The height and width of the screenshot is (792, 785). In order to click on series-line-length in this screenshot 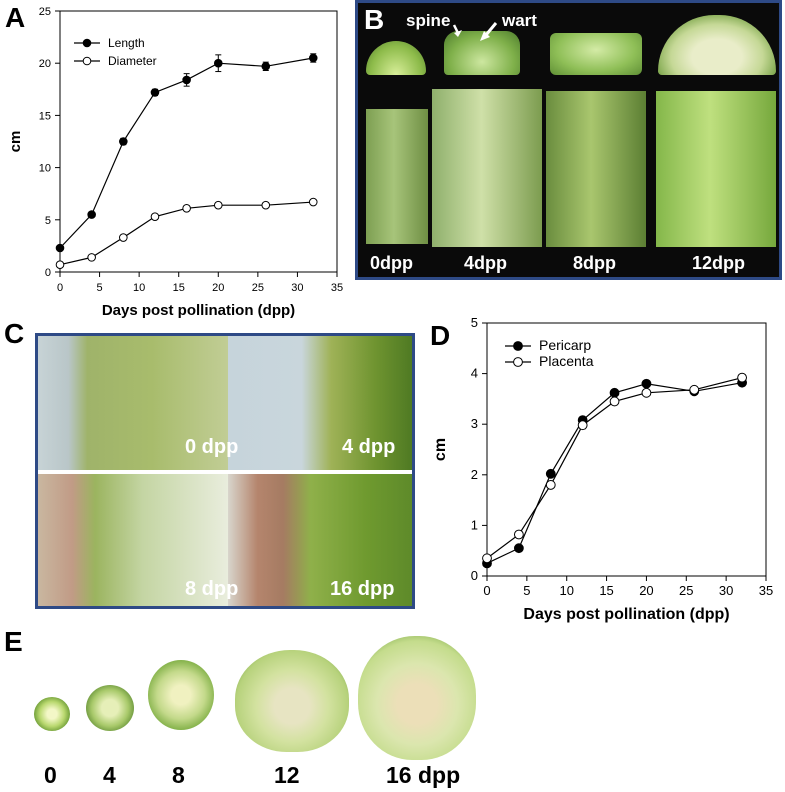, I will do `click(186, 153)`.